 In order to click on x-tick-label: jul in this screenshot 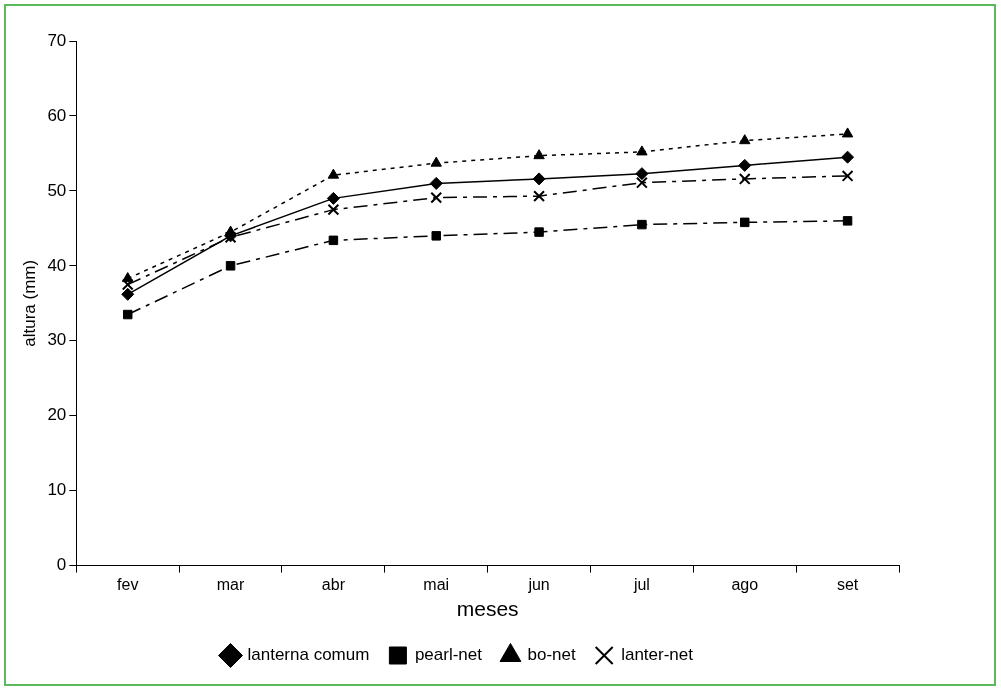, I will do `click(641, 584)`.